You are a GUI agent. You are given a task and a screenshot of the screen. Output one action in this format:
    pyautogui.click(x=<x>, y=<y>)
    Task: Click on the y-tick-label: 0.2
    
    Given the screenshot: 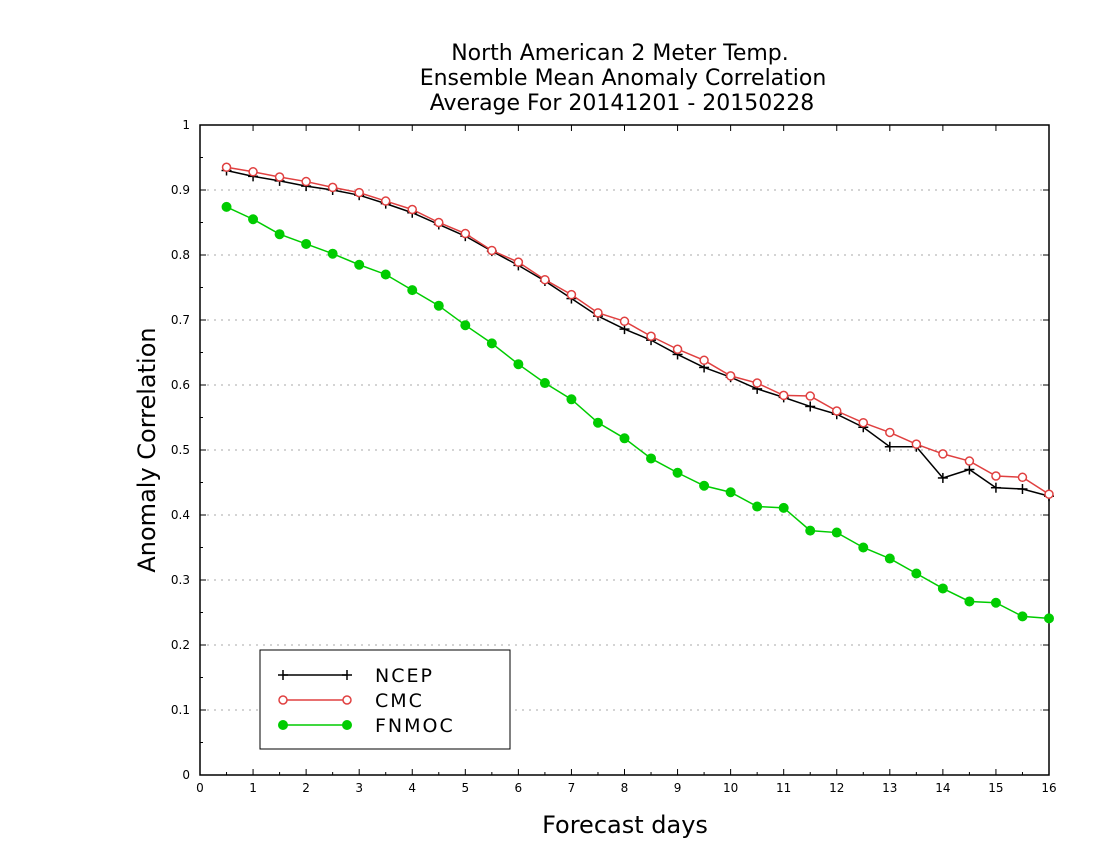 What is the action you would take?
    pyautogui.click(x=180, y=645)
    